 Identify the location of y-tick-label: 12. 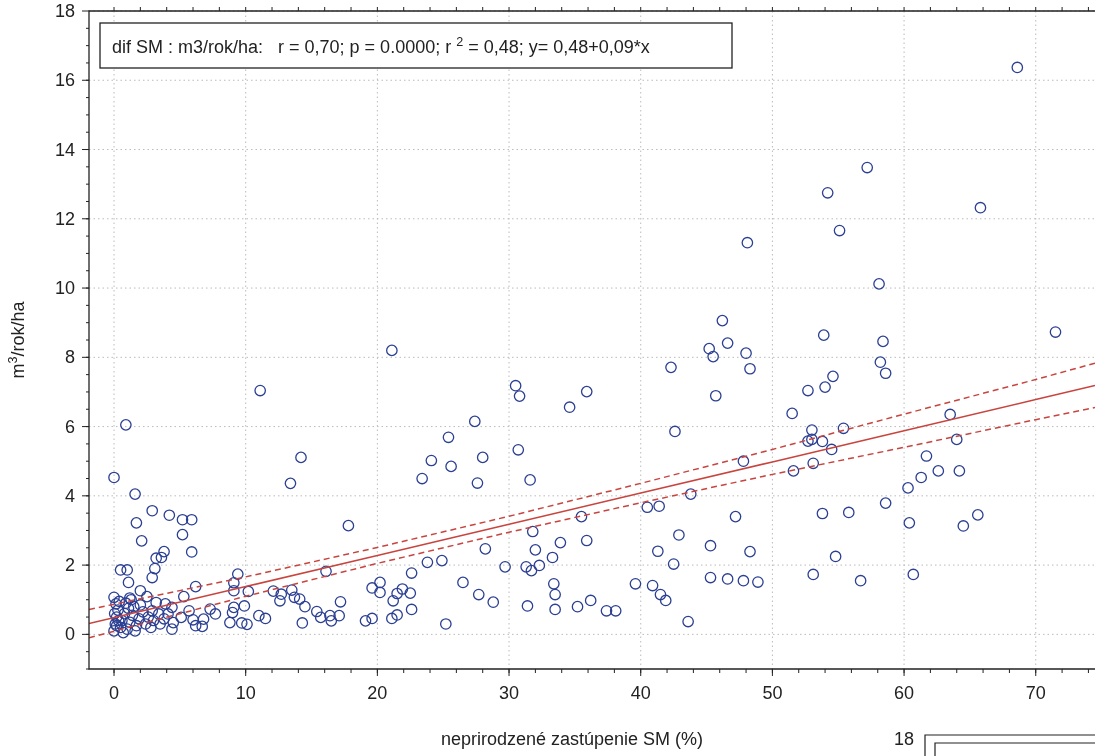
(64, 218).